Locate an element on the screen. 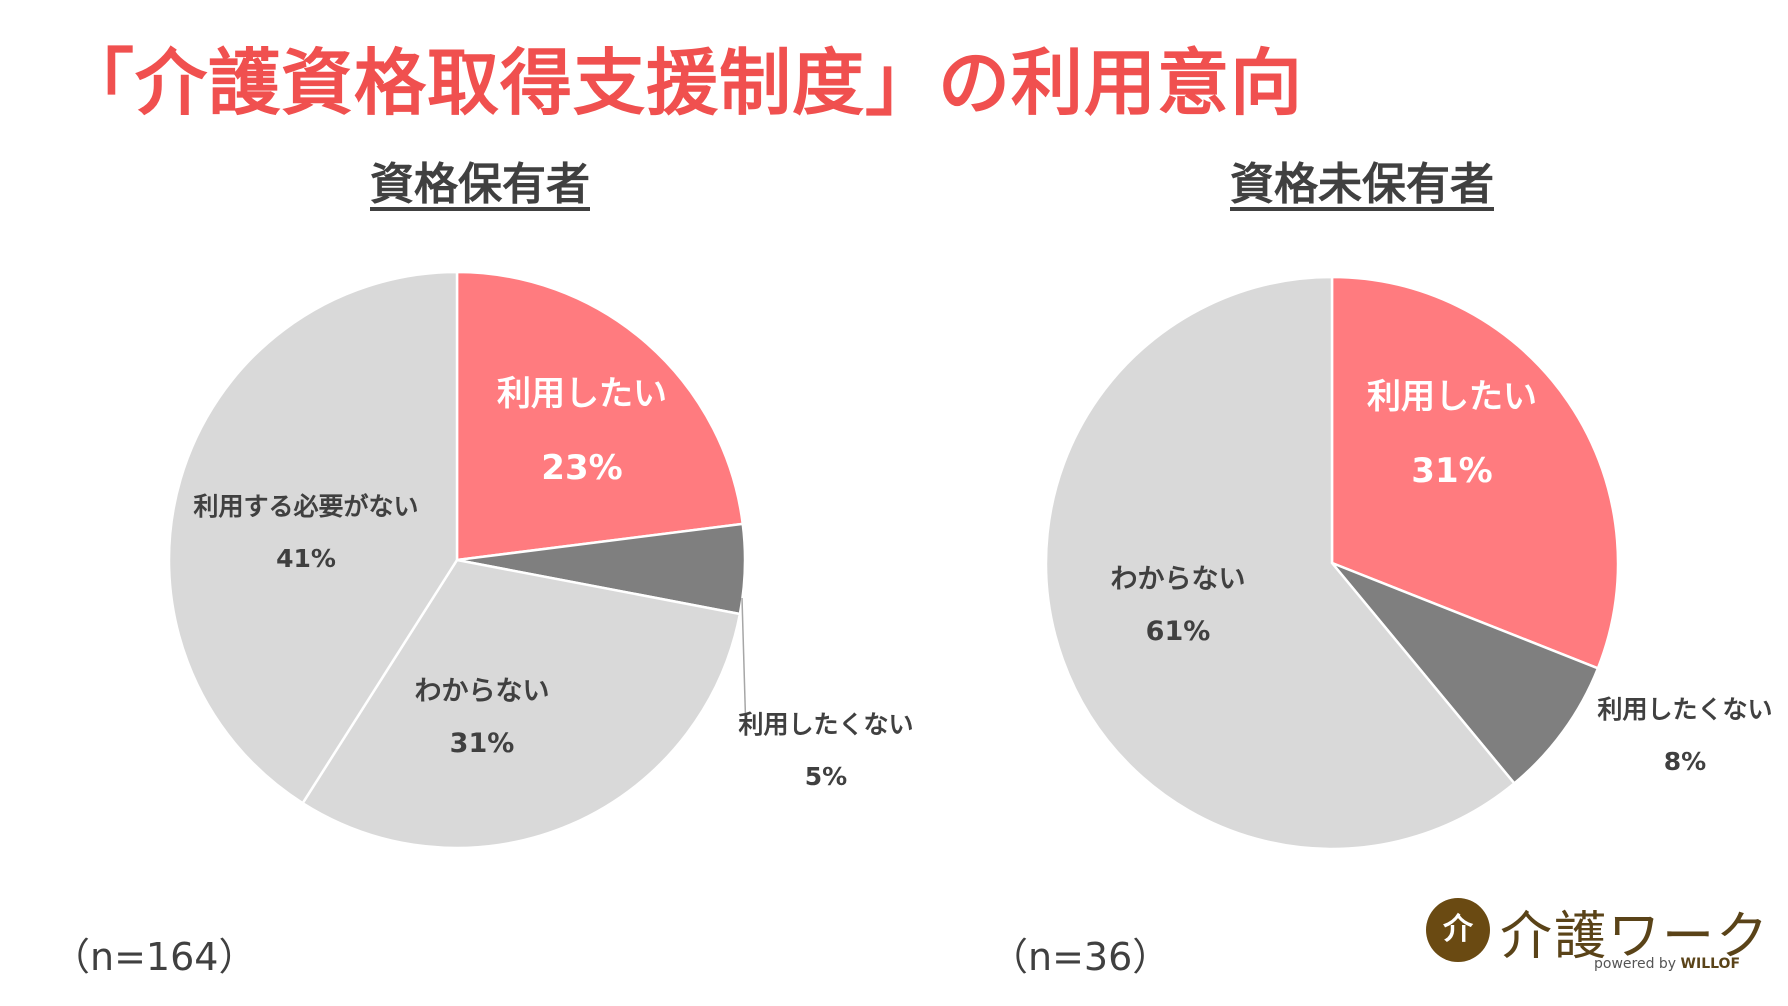 This screenshot has height=1006, width=1788. pie2-value-1: 31% is located at coordinates (1451, 471).